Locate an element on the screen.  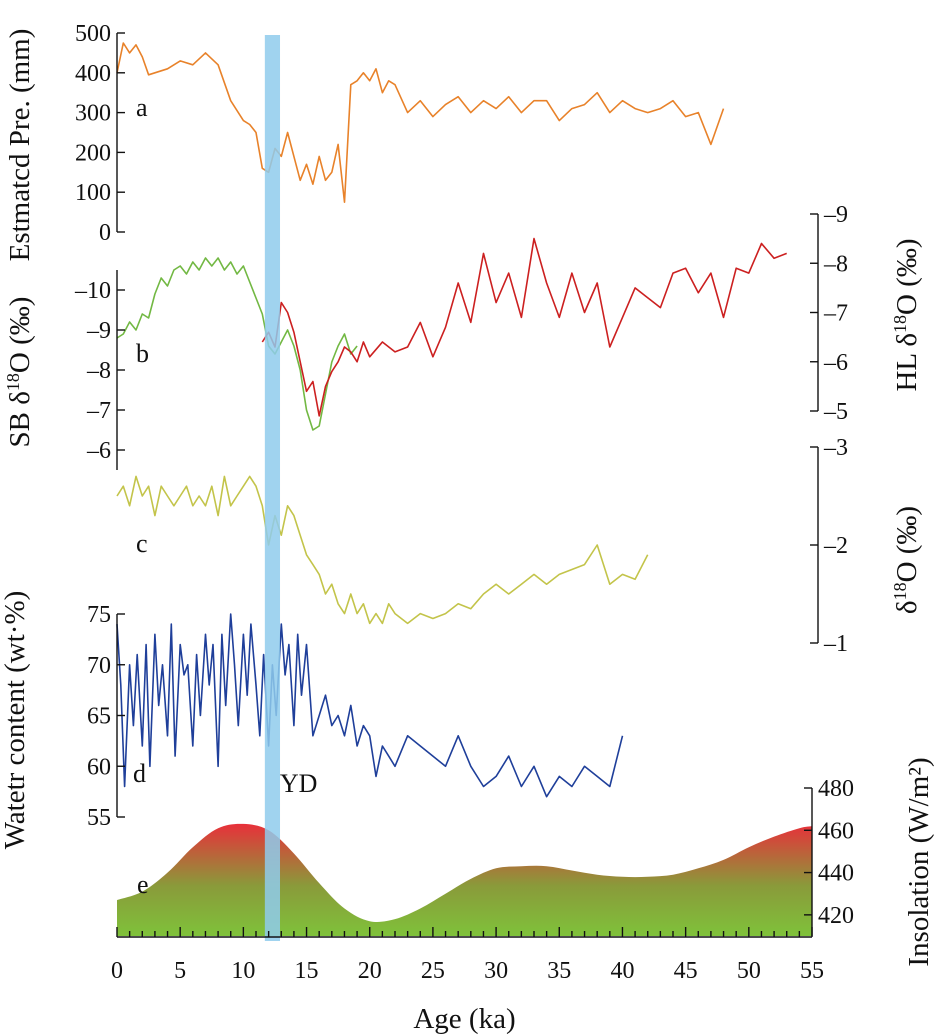
hl-axis-label: HL δ18O (‰) is located at coordinates (906, 314).